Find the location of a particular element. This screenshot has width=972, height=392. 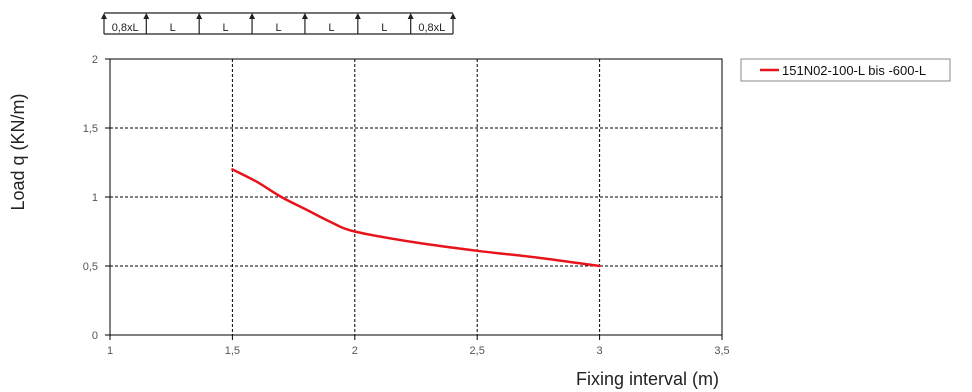

y-axis-ticks: 0 0,5 1 1,5 2 is located at coordinates (96, 198).